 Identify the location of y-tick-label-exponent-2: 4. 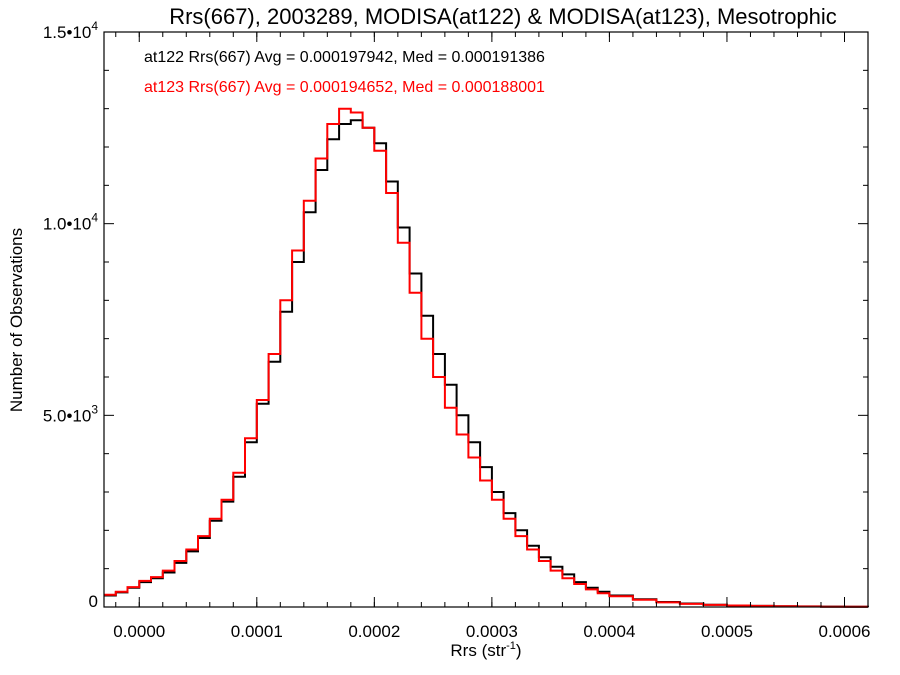
(94, 218).